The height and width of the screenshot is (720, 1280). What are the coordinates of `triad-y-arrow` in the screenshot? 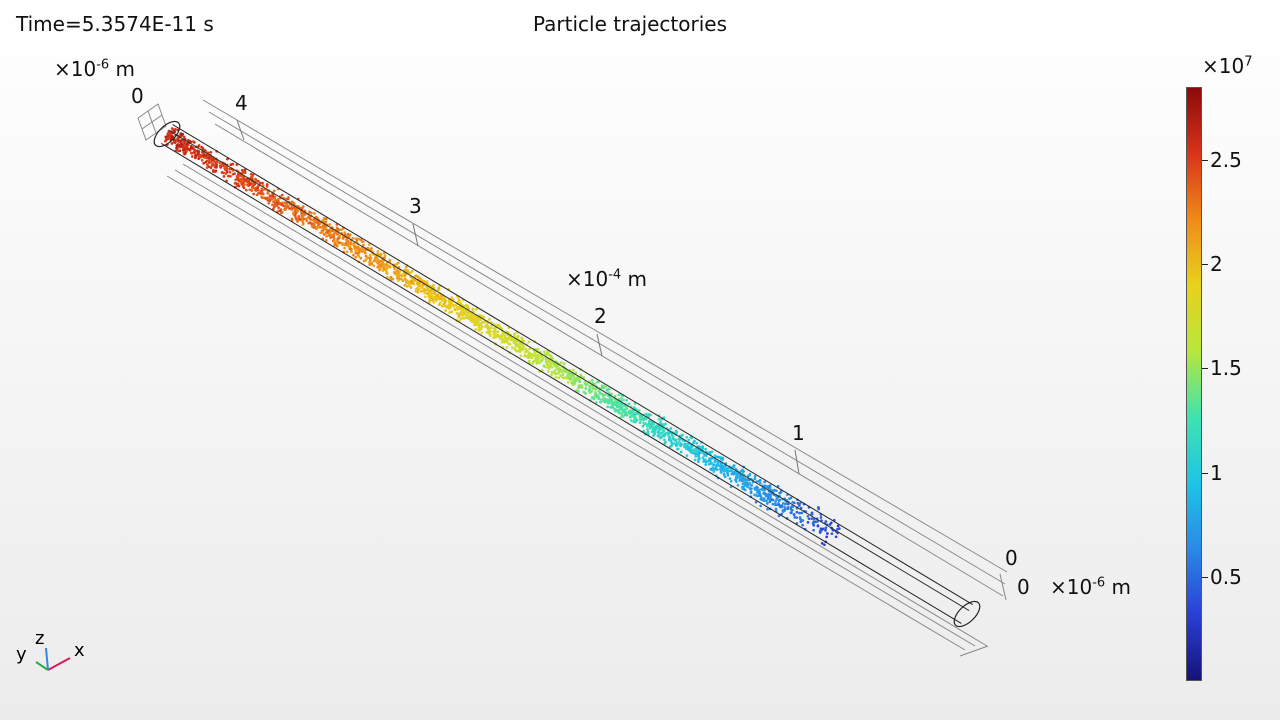 It's located at (42, 666).